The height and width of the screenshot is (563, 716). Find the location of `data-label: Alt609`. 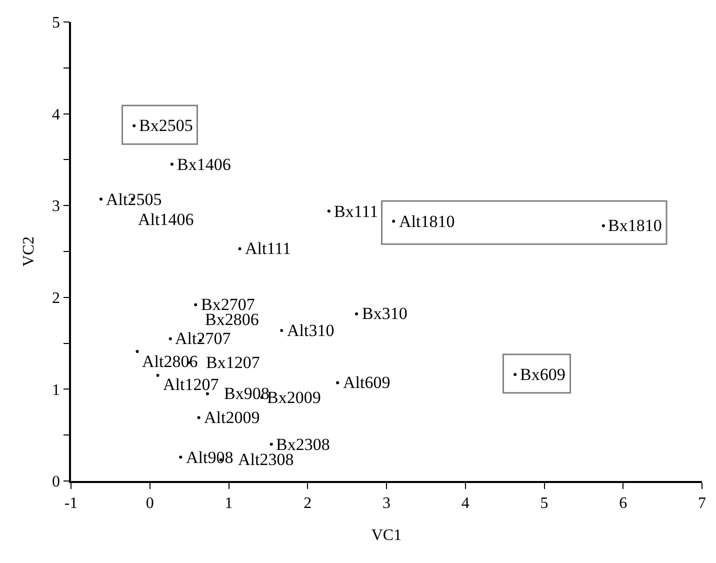

data-label: Alt609 is located at coordinates (366, 382).